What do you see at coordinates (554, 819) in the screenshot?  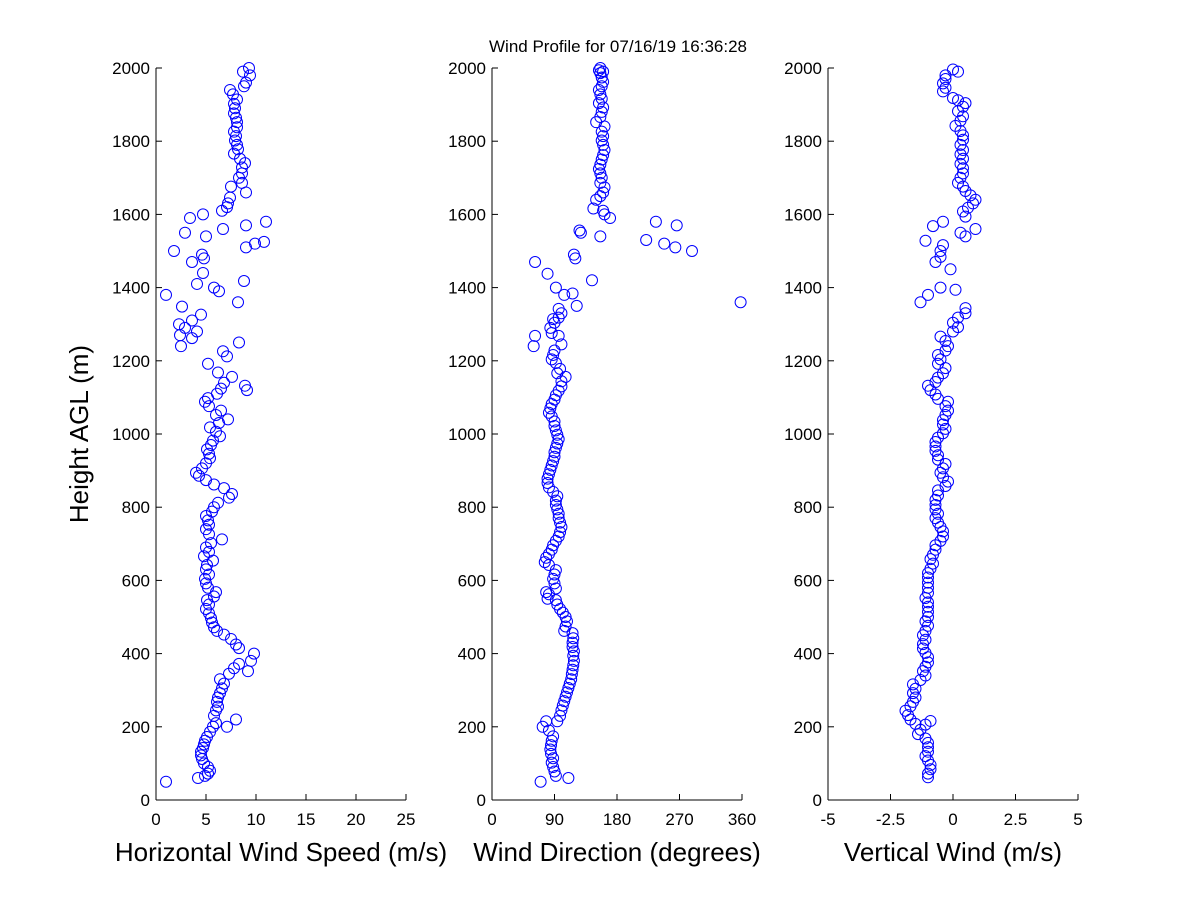 I see `x-tick-label: 90` at bounding box center [554, 819].